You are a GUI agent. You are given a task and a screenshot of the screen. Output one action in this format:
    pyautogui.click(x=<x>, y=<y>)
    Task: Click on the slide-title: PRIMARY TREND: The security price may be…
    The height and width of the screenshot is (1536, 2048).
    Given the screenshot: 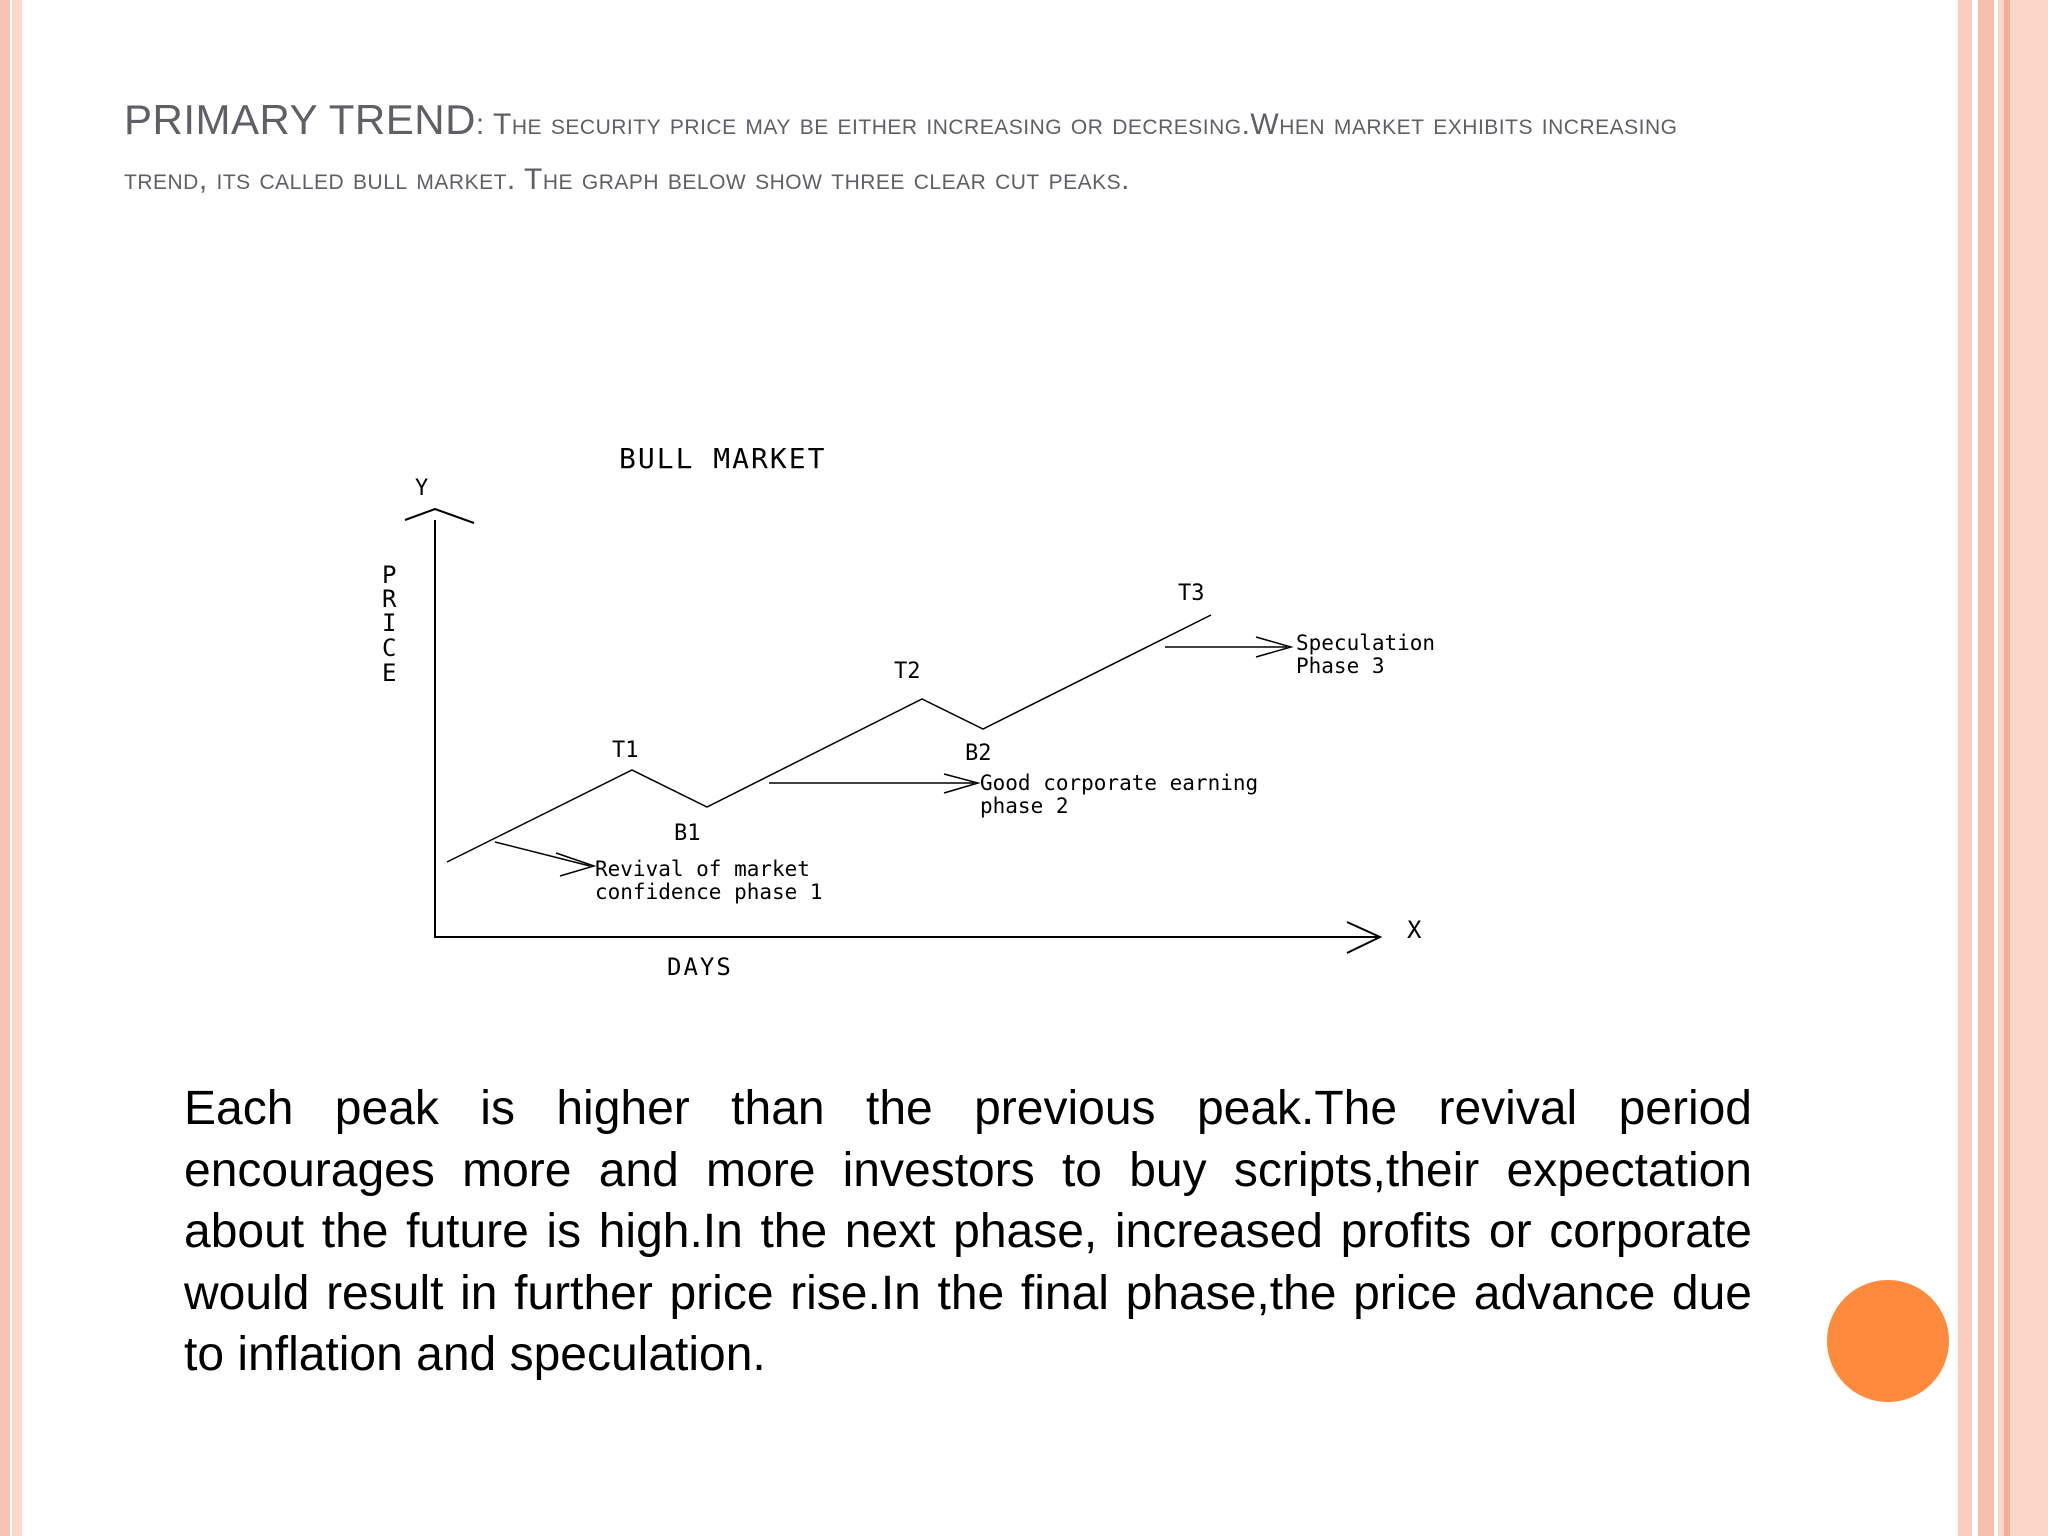 What is the action you would take?
    pyautogui.click(x=944, y=149)
    